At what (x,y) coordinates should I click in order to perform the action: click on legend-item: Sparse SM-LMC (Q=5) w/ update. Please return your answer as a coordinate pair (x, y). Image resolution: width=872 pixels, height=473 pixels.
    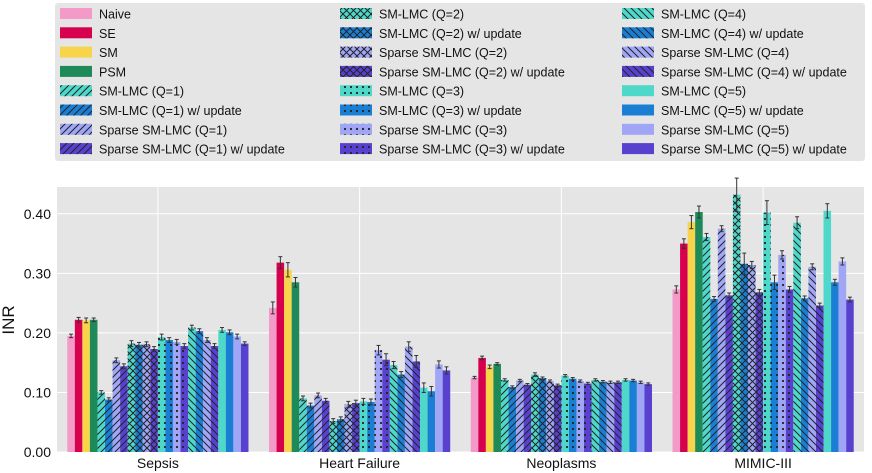
    Looking at the image, I should click on (734, 150).